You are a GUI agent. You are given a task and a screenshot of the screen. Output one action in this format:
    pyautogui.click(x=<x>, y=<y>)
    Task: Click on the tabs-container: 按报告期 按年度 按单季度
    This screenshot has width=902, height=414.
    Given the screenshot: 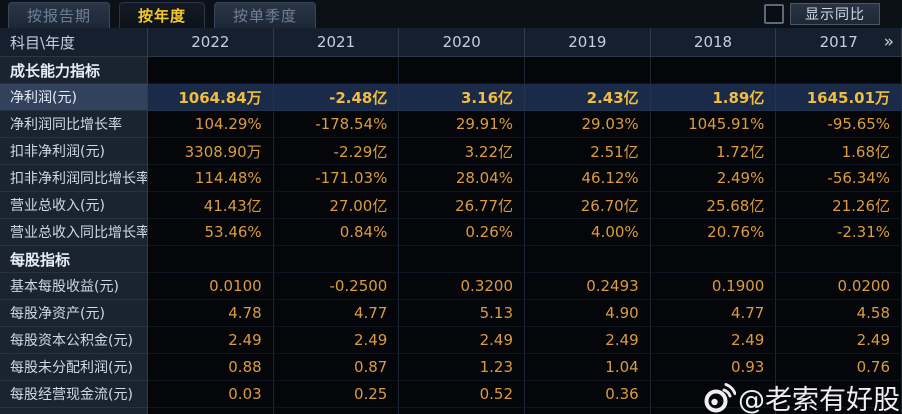 What is the action you would take?
    pyautogui.click(x=166, y=15)
    